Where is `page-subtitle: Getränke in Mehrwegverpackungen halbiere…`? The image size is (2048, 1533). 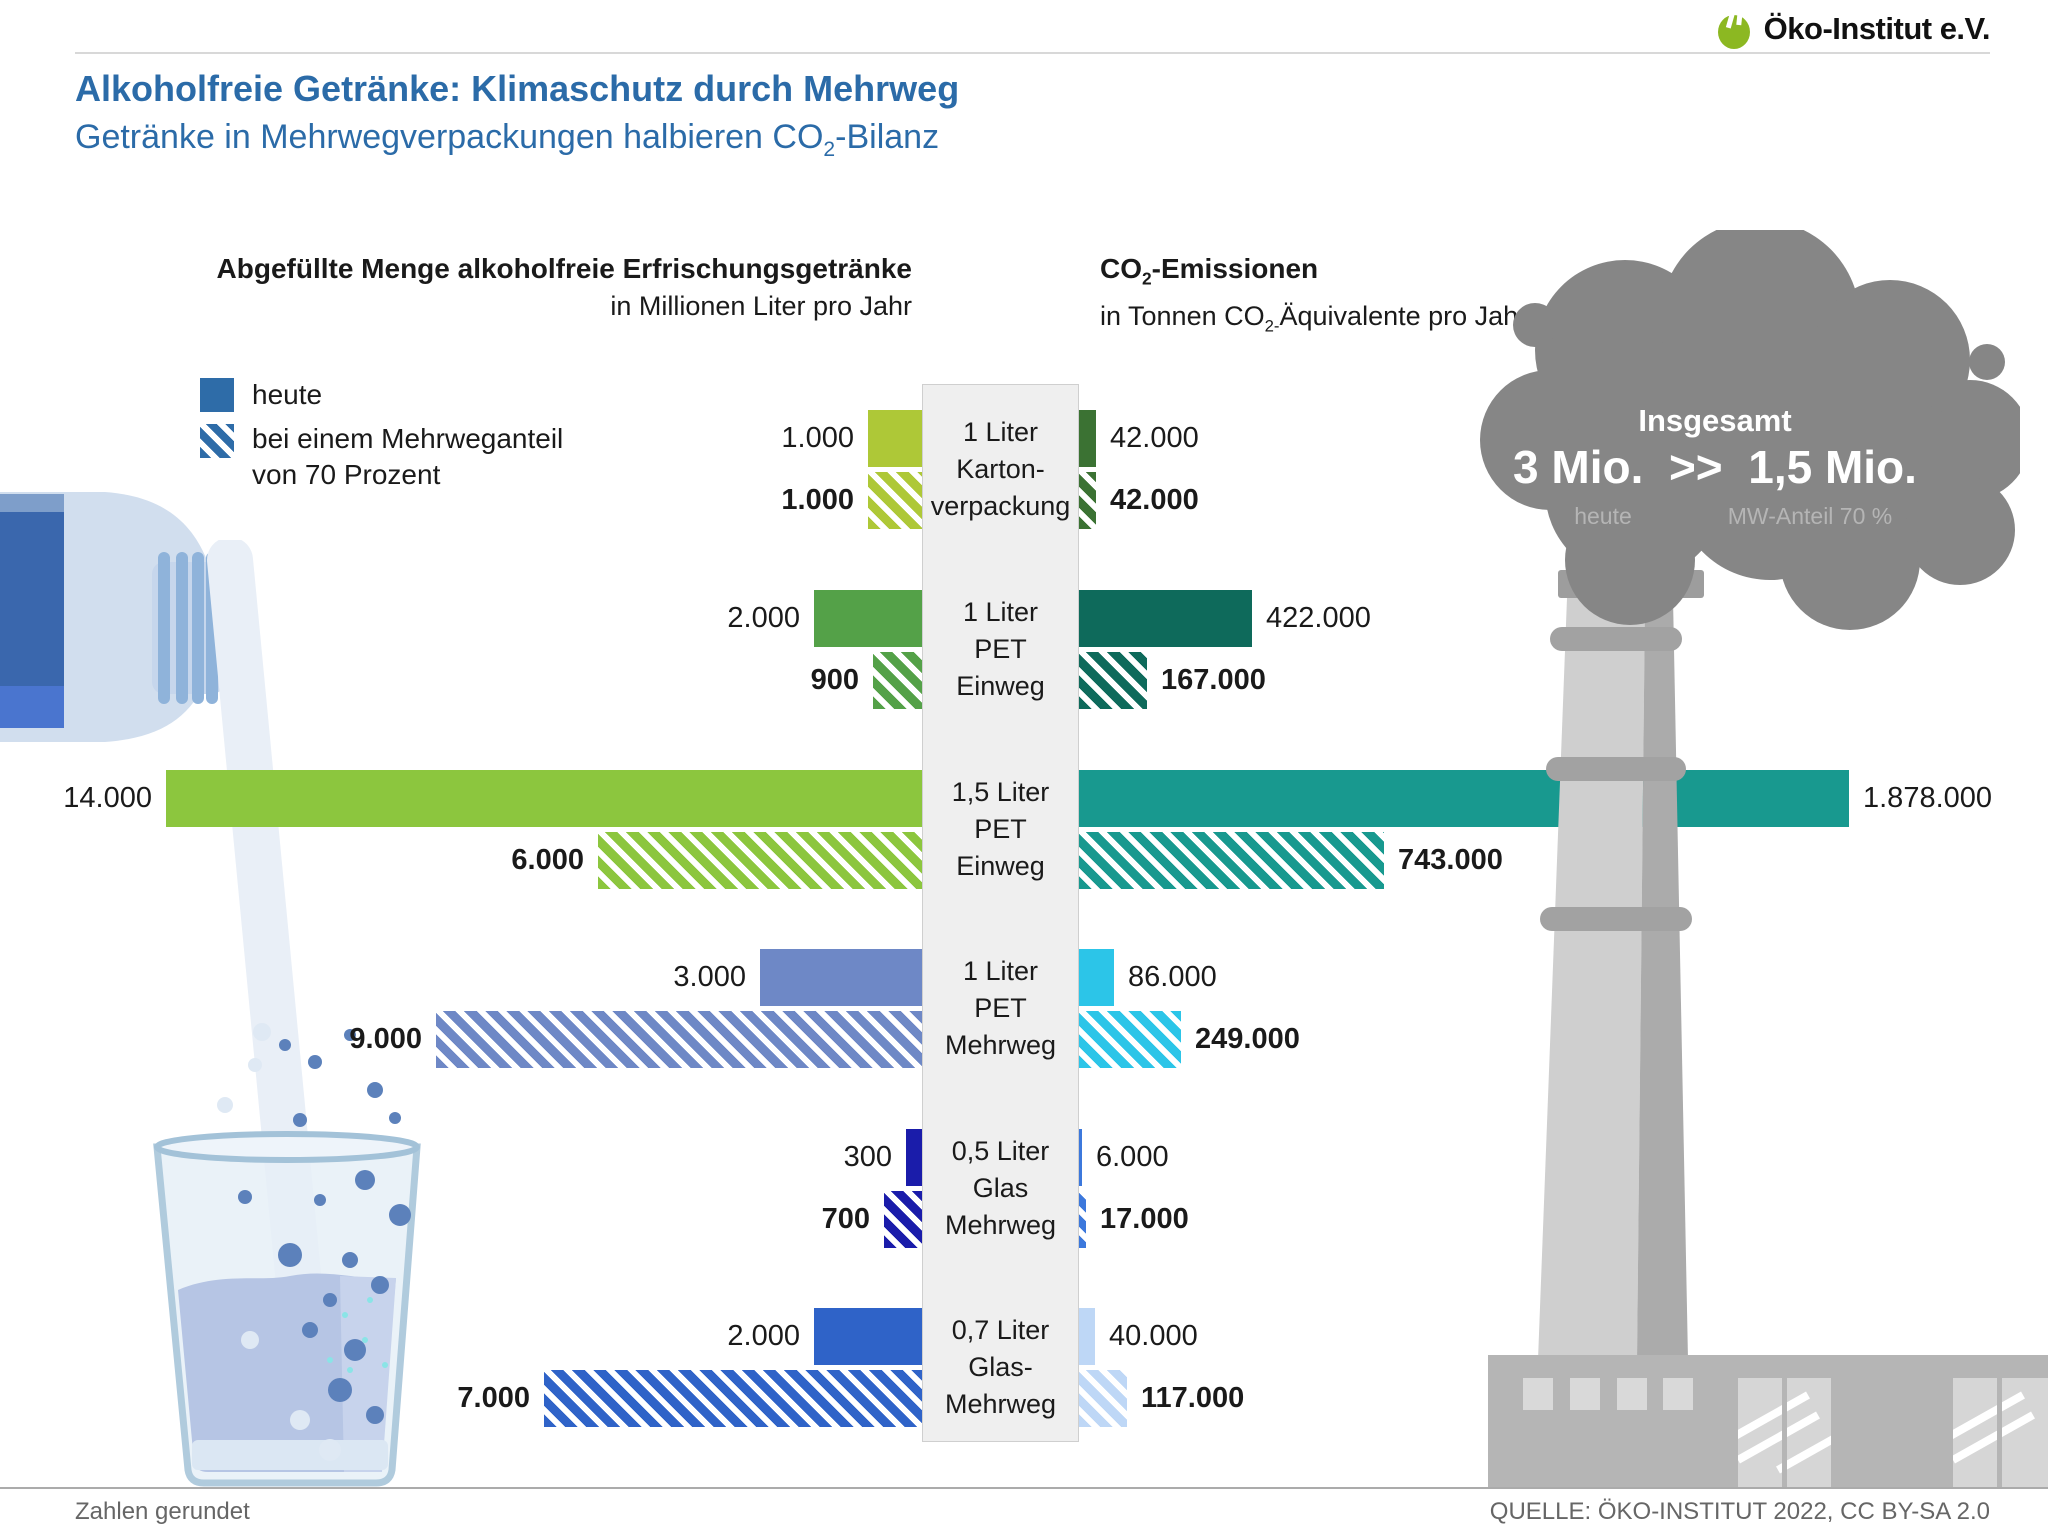
page-subtitle: Getränke in Mehrwegverpackungen halbiere… is located at coordinates (507, 139).